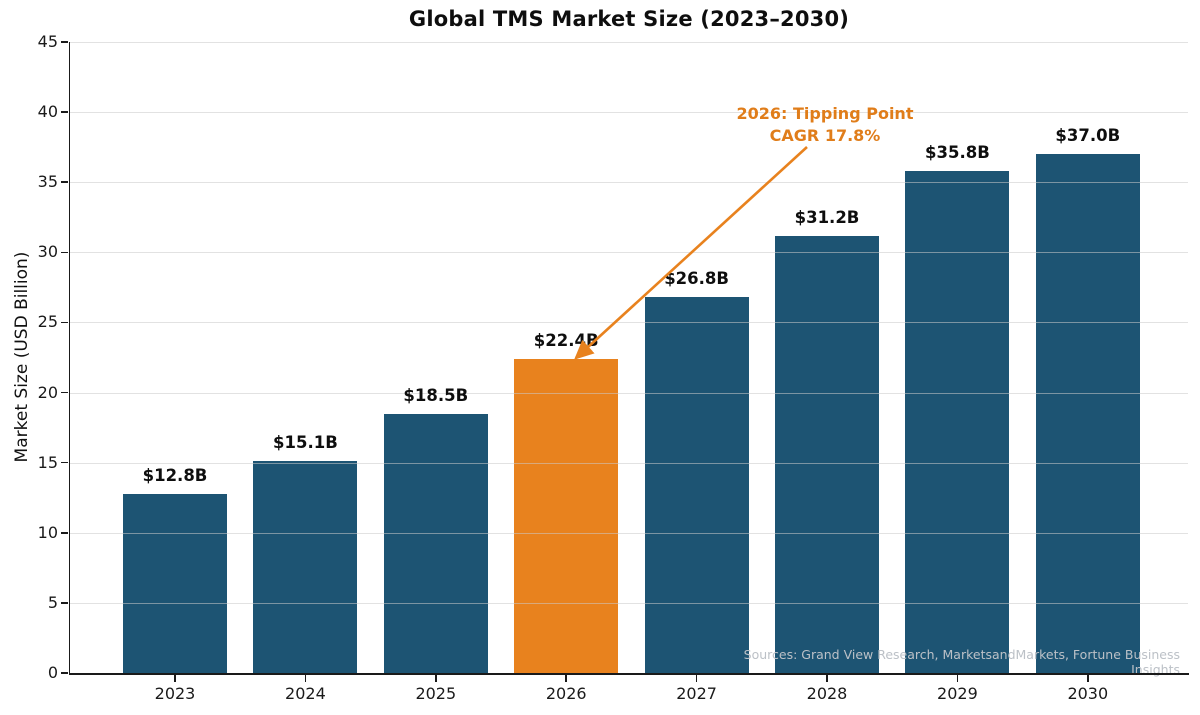 This screenshot has height=715, width=1200. What do you see at coordinates (566, 340) in the screenshot?
I see `value-label-2026: $22.4B` at bounding box center [566, 340].